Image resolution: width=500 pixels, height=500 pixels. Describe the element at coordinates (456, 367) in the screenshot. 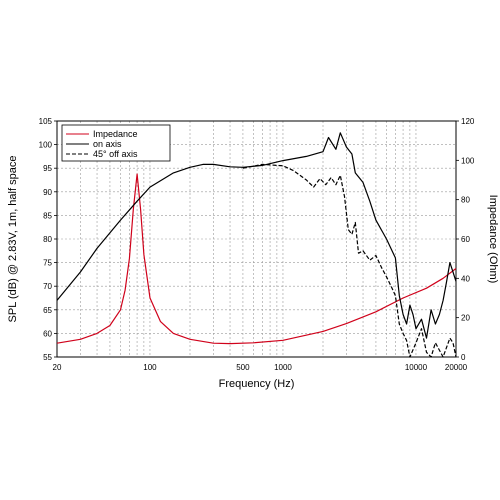

I see `x-tick-label: 20000` at that location.